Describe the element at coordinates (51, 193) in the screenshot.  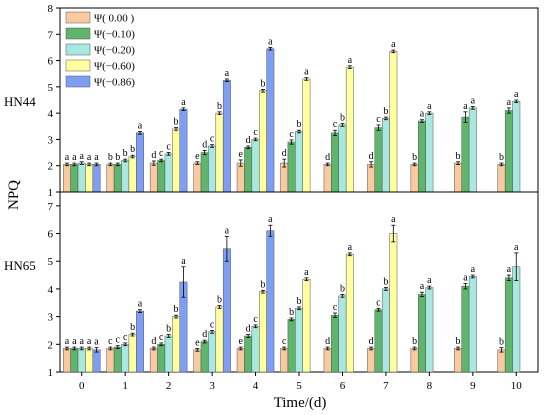
I see `y-tick-label: 1` at that location.